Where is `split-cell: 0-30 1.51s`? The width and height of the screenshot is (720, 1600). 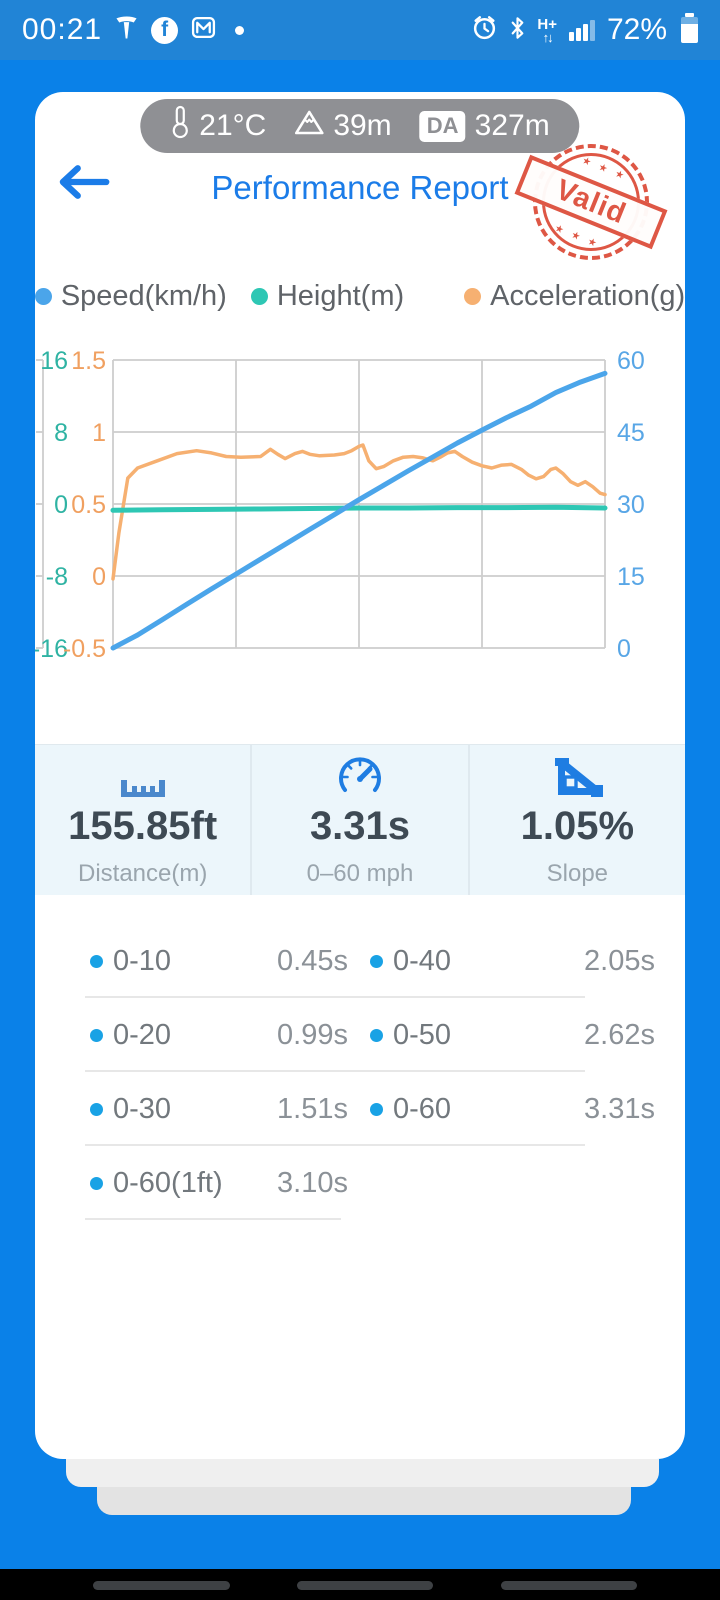
split-cell: 0-30 1.51s is located at coordinates (219, 1109).